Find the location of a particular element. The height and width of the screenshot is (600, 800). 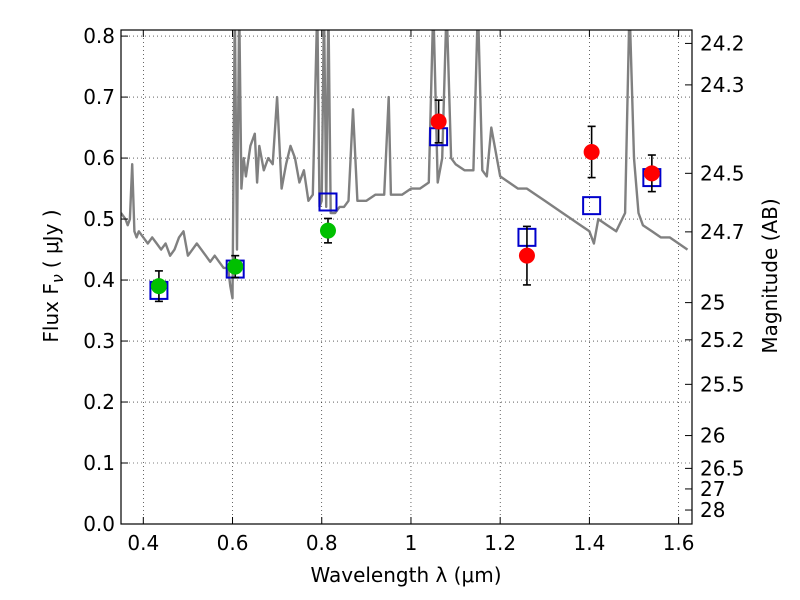

mag-tick-label: 27 is located at coordinates (712, 489).